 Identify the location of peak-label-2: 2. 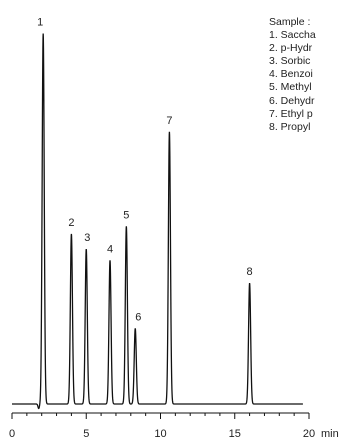
(71, 223).